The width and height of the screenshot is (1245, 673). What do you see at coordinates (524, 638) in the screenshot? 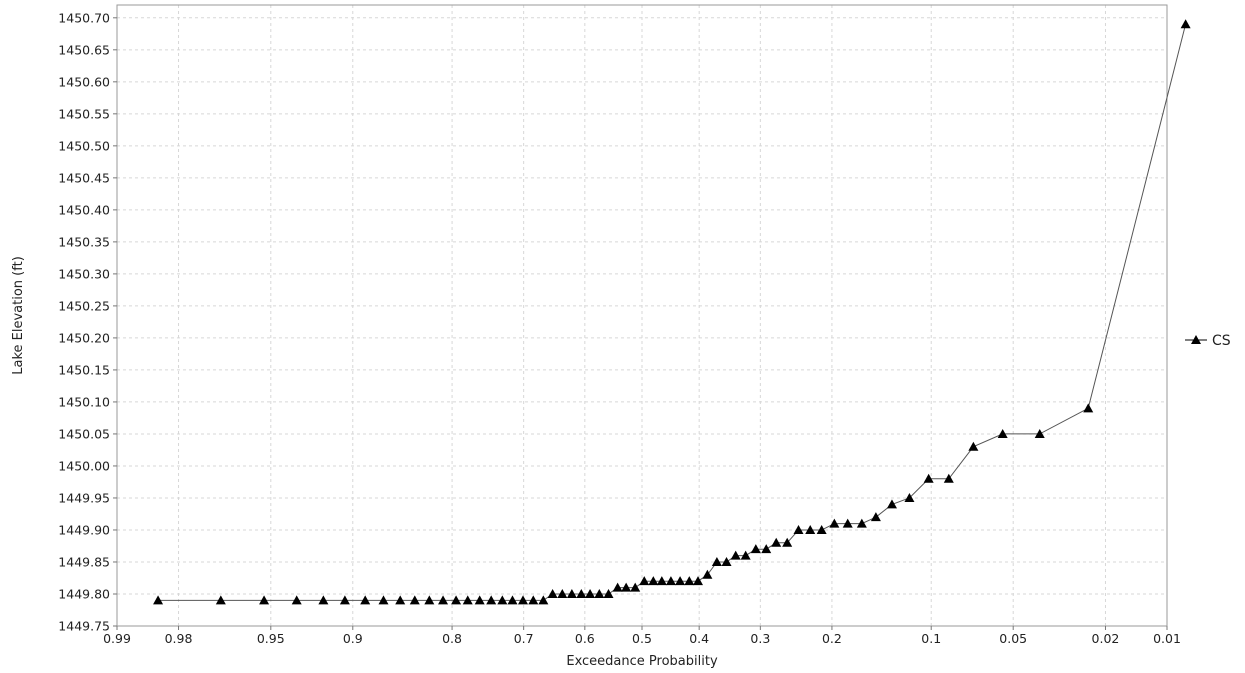
I see `x-tick-label: 0.7` at bounding box center [524, 638].